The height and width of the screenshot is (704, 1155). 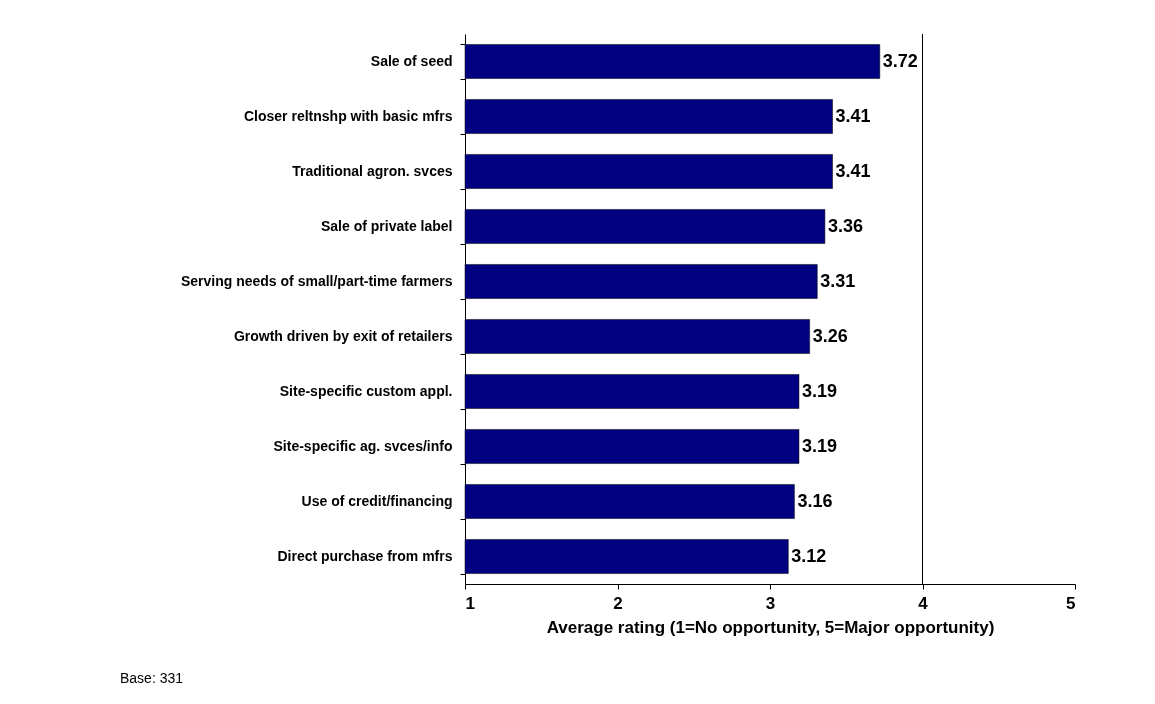 I want to click on data-label: 3.12, so click(x=809, y=555).